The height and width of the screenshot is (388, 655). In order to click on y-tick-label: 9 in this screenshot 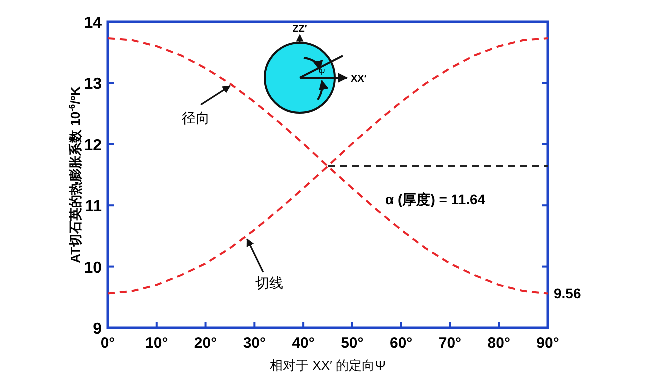, I will do `click(97, 329)`.